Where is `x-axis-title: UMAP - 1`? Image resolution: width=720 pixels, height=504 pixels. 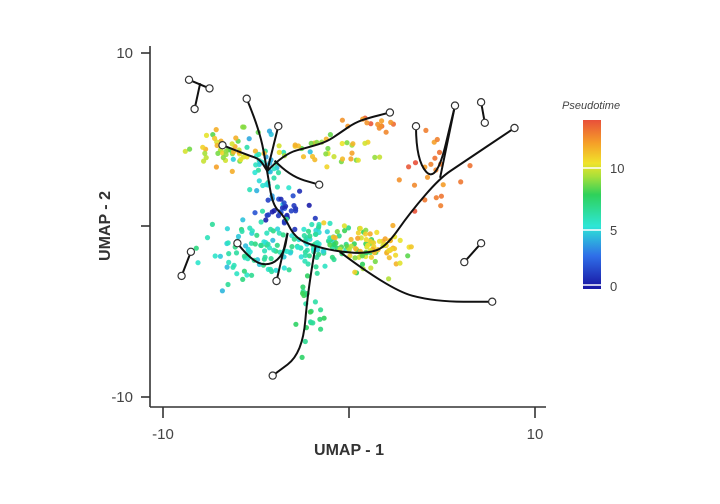
x-axis-title: UMAP - 1 is located at coordinates (349, 450).